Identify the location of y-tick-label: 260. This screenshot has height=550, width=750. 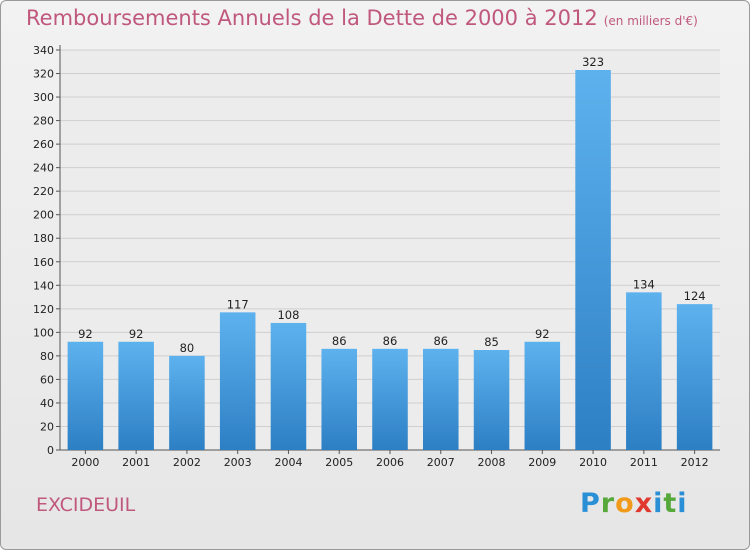
(43, 144).